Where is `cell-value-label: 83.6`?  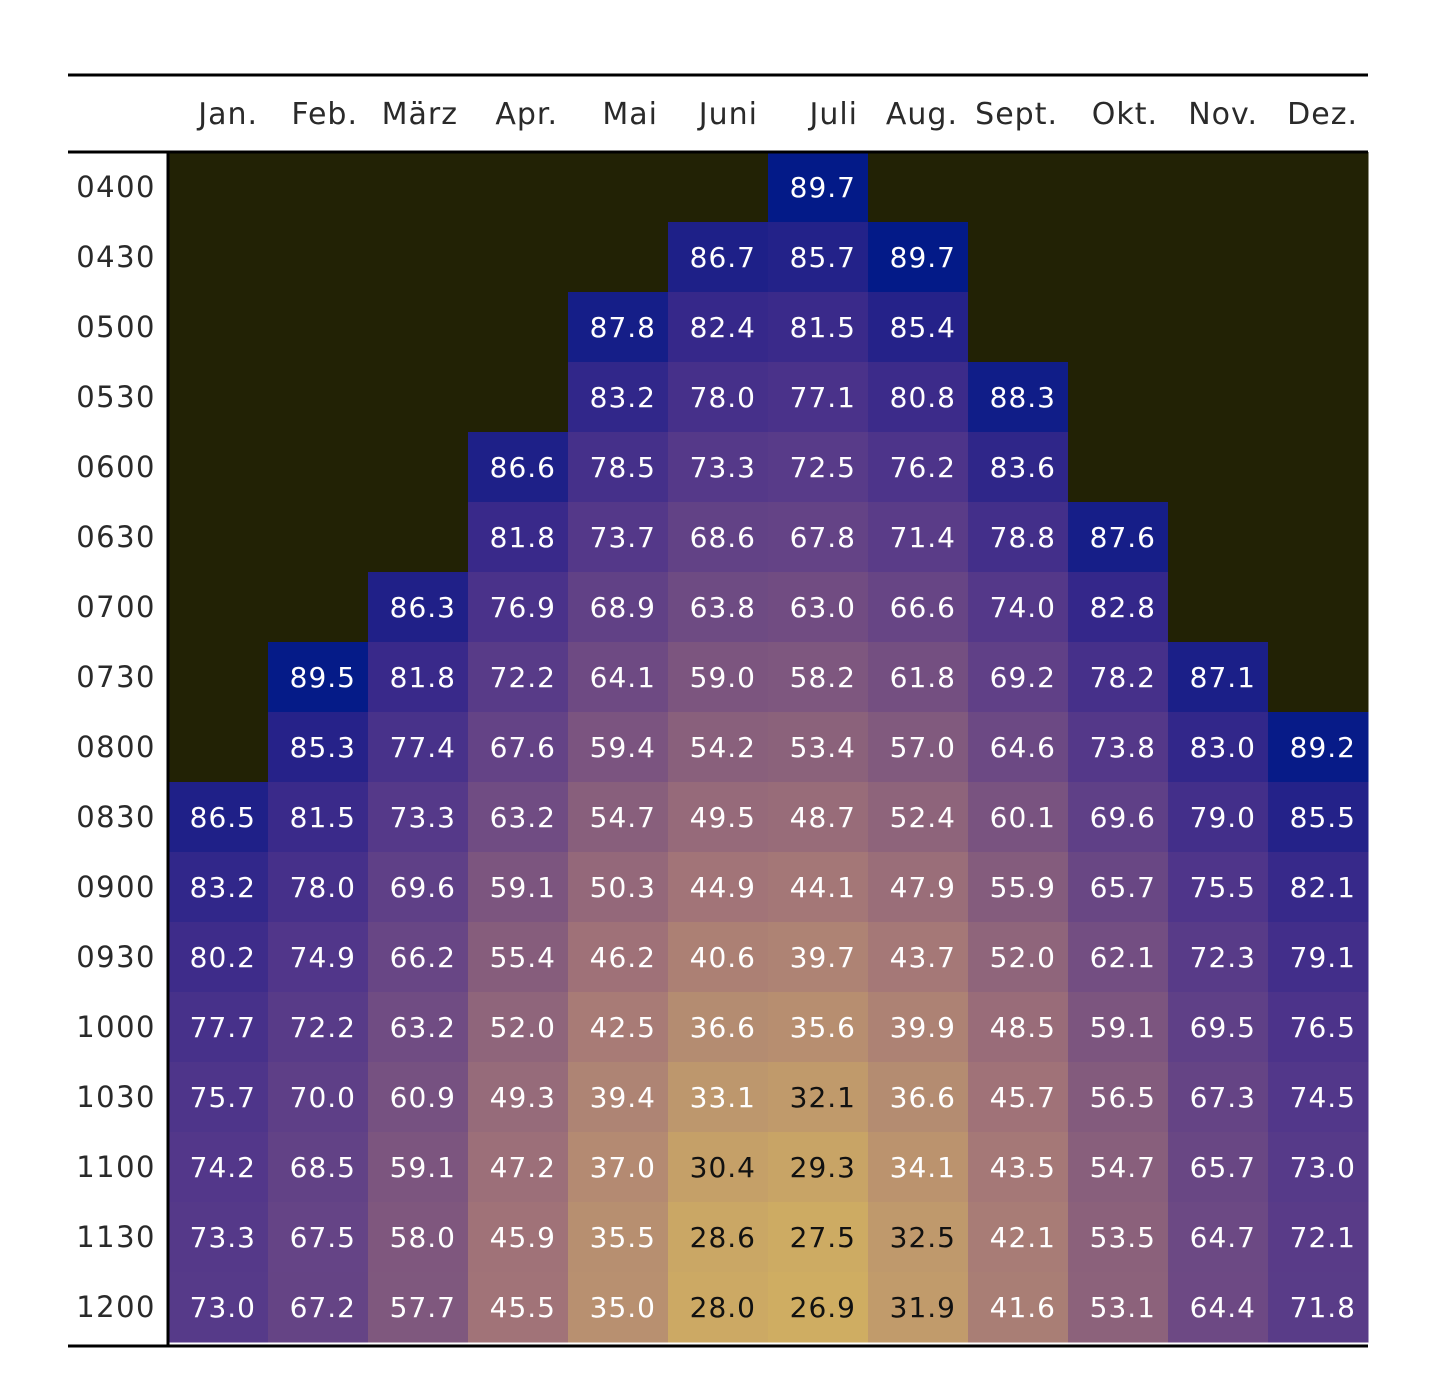 cell-value-label: 83.6 is located at coordinates (1023, 467).